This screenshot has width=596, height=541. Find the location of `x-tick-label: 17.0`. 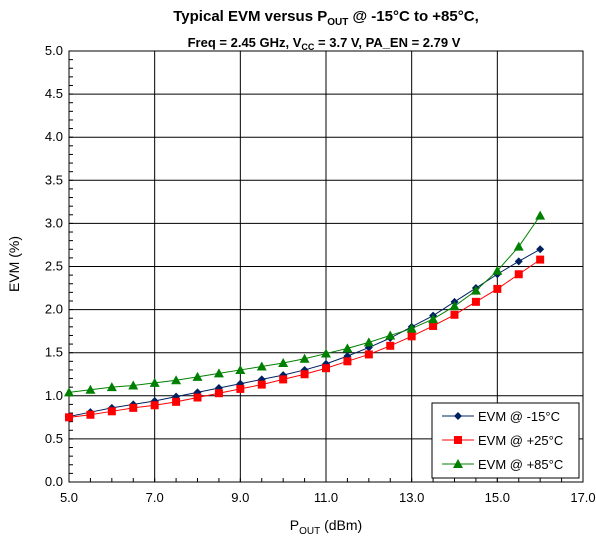

x-tick-label: 17.0 is located at coordinates (582, 497).